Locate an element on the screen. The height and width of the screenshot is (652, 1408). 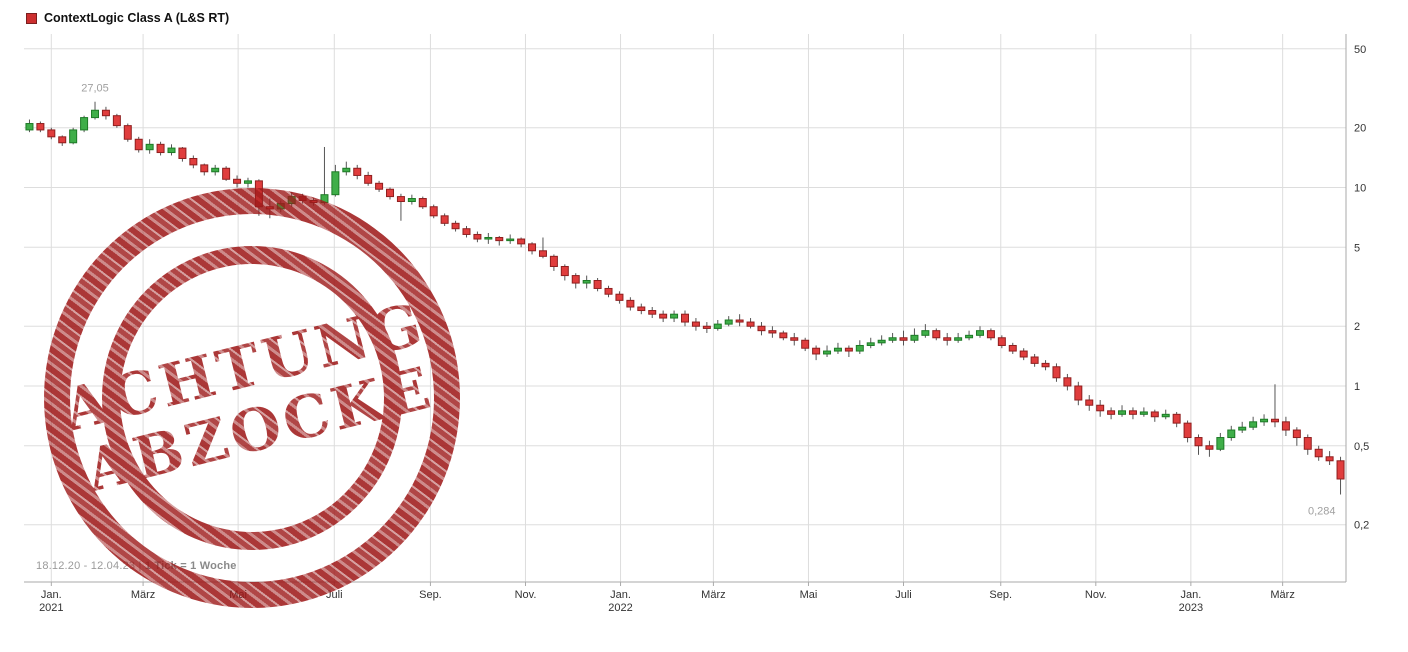
high-price-label: 27,05 is located at coordinates (95, 89).